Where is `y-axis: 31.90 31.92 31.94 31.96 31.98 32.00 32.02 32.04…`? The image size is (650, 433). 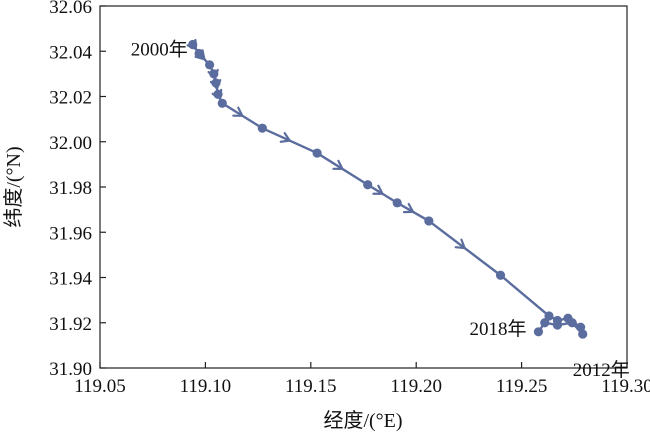
y-axis: 31.90 31.92 31.94 31.96 31.98 32.00 32.02 32.04… is located at coordinates (77, 190).